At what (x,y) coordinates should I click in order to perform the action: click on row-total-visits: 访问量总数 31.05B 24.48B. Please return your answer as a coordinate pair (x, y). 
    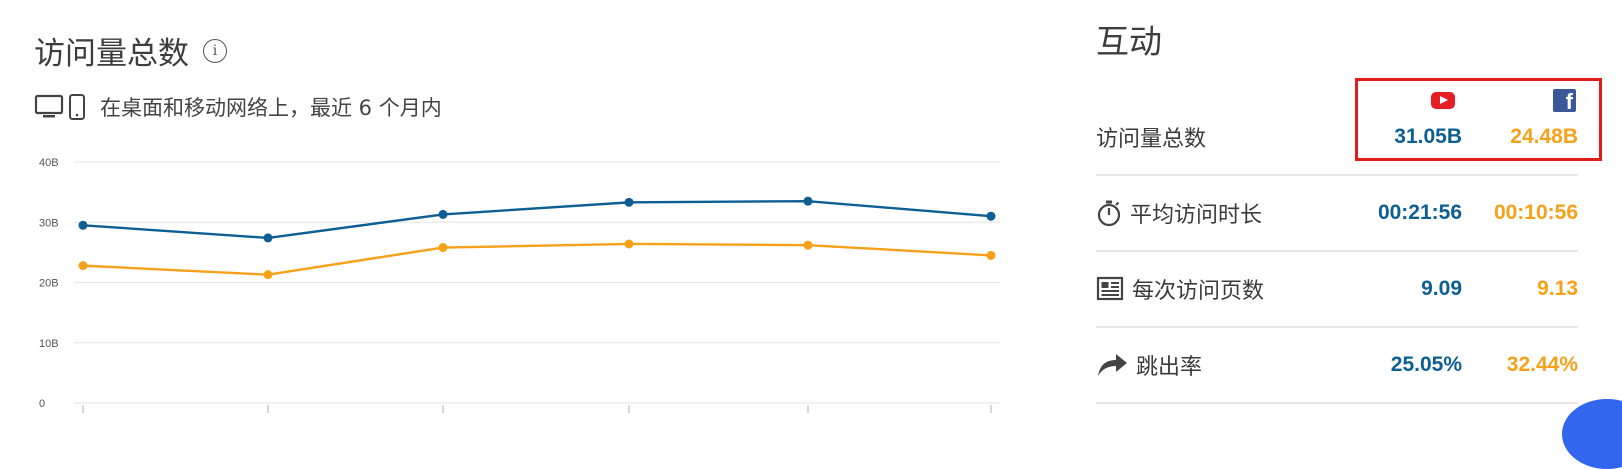
    Looking at the image, I should click on (1337, 138).